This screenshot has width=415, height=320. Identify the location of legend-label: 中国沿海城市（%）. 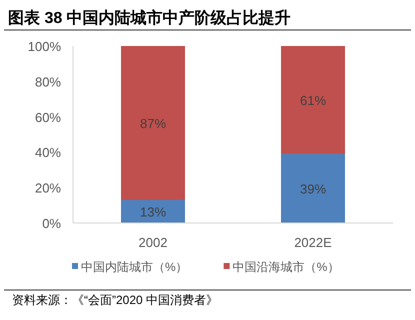
(286, 267).